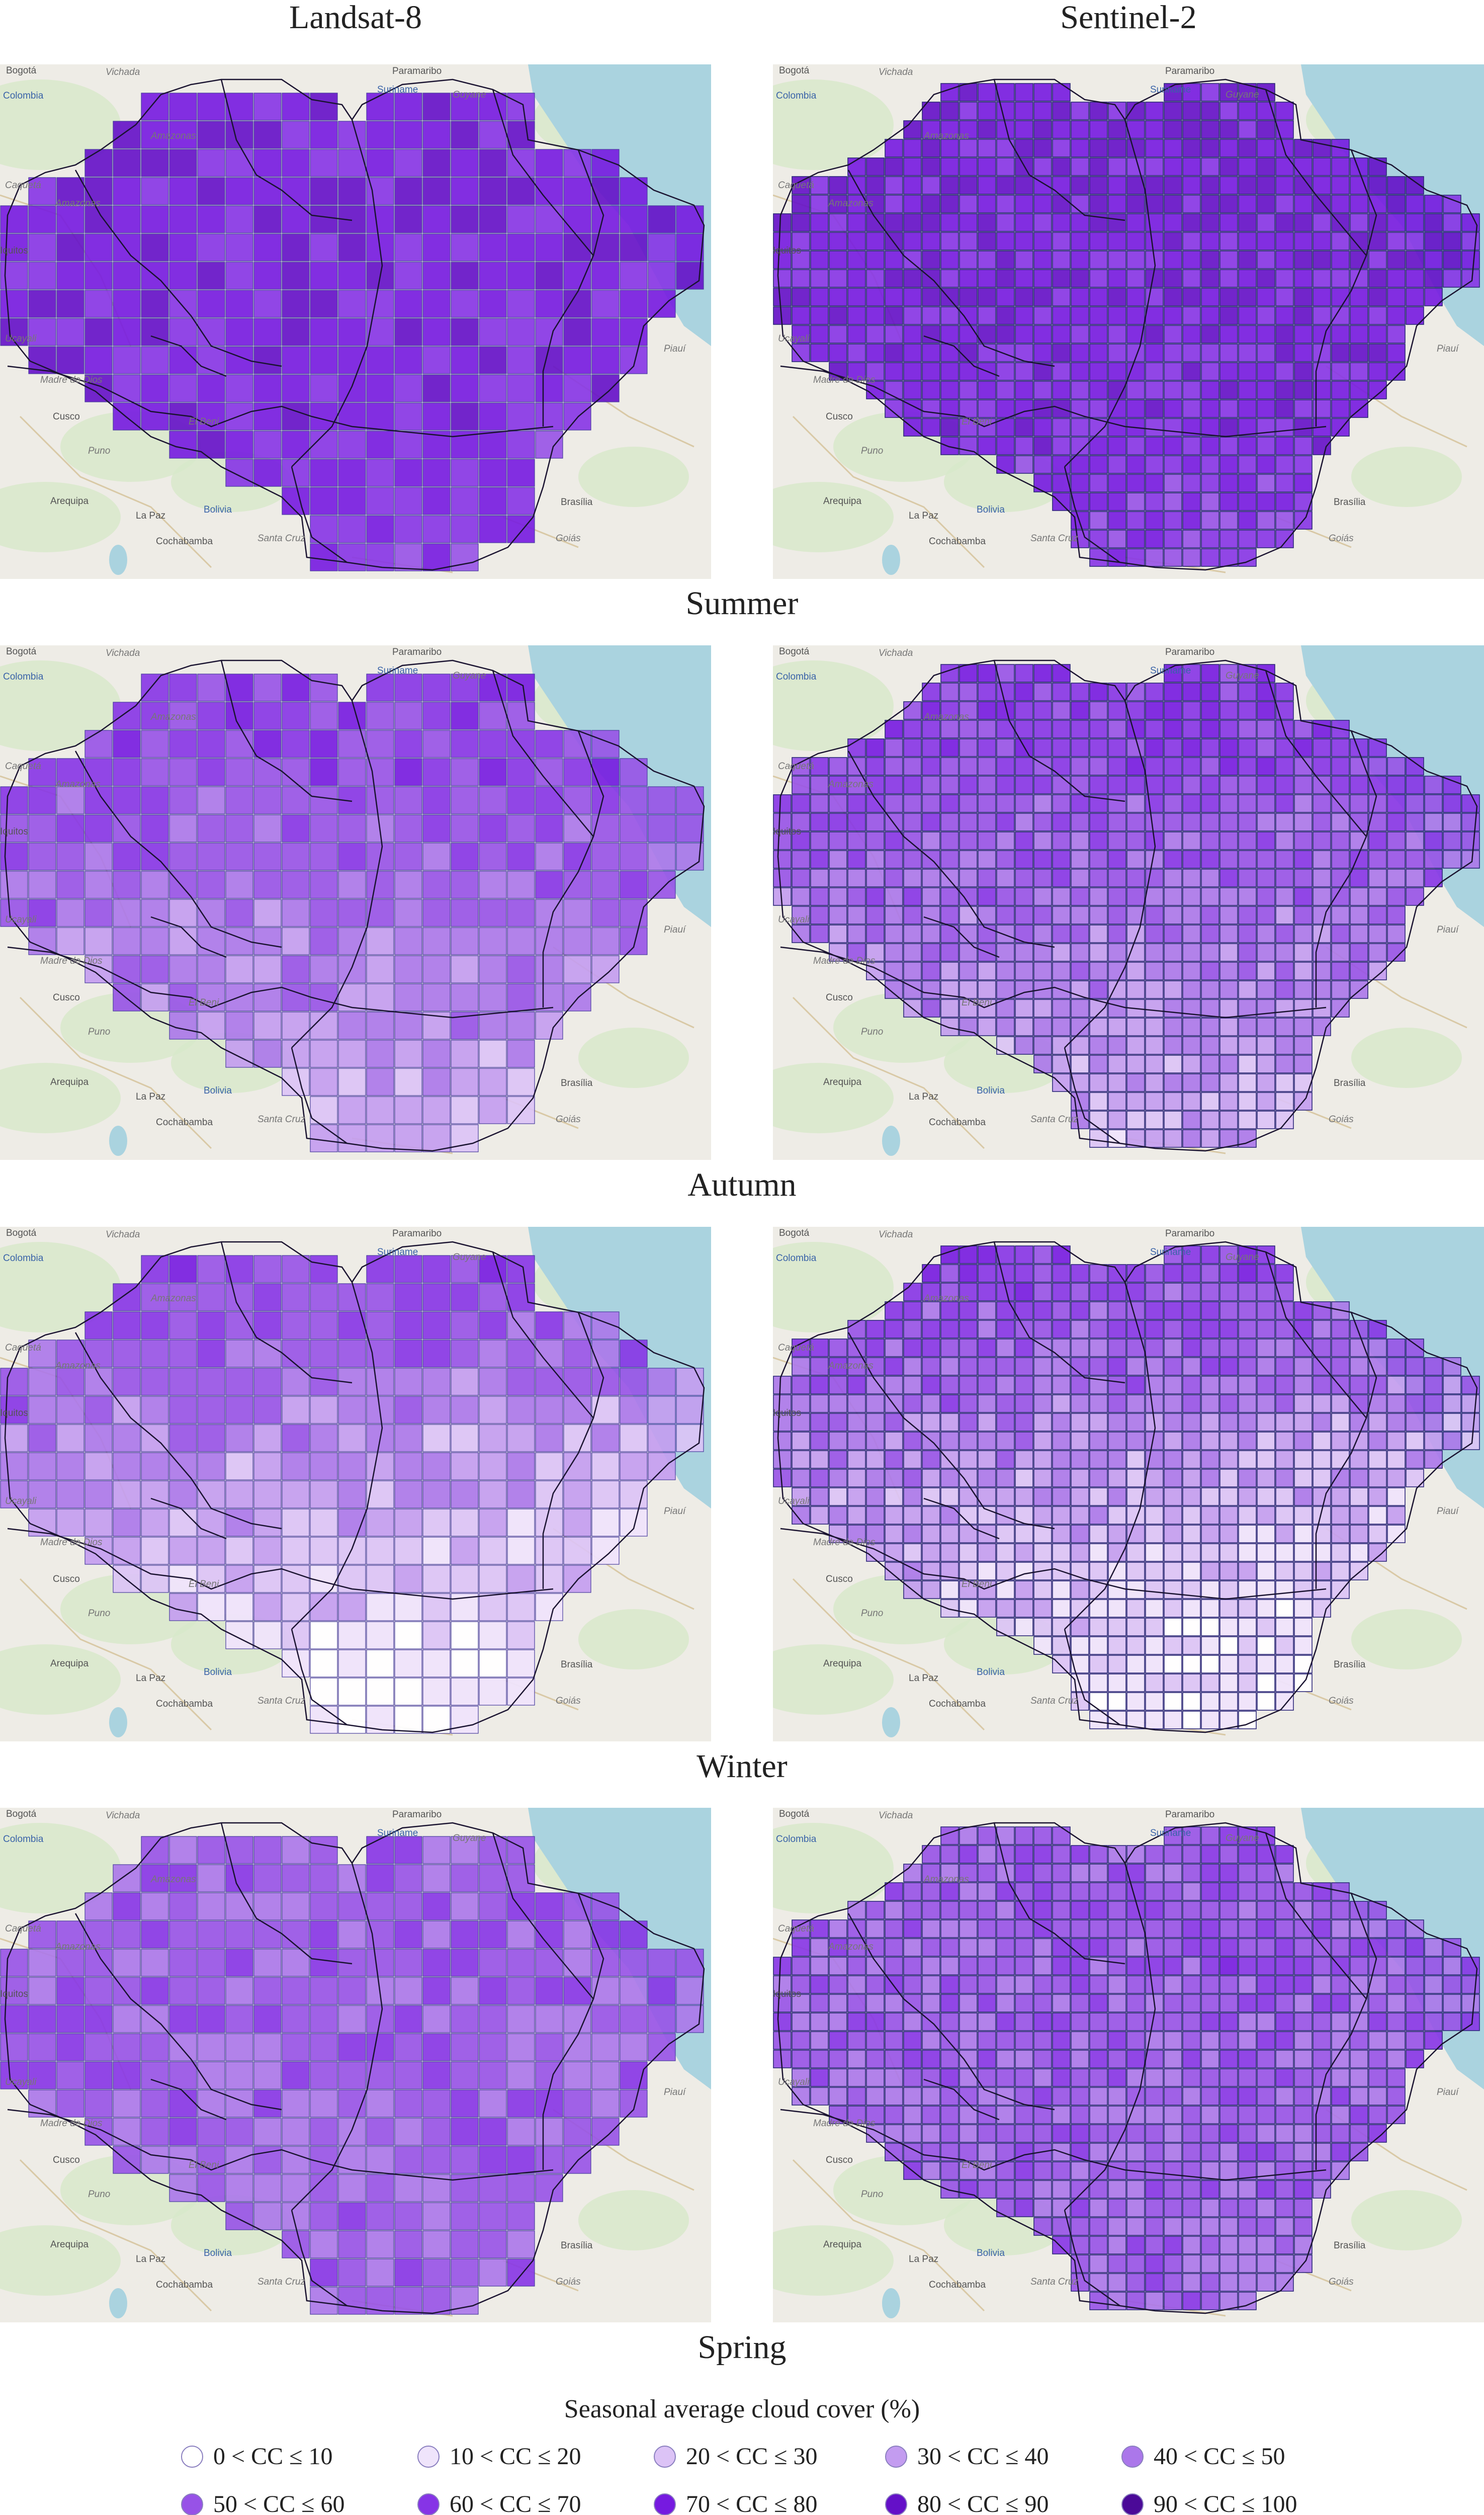  I want to click on state-border, so click(337, 293).